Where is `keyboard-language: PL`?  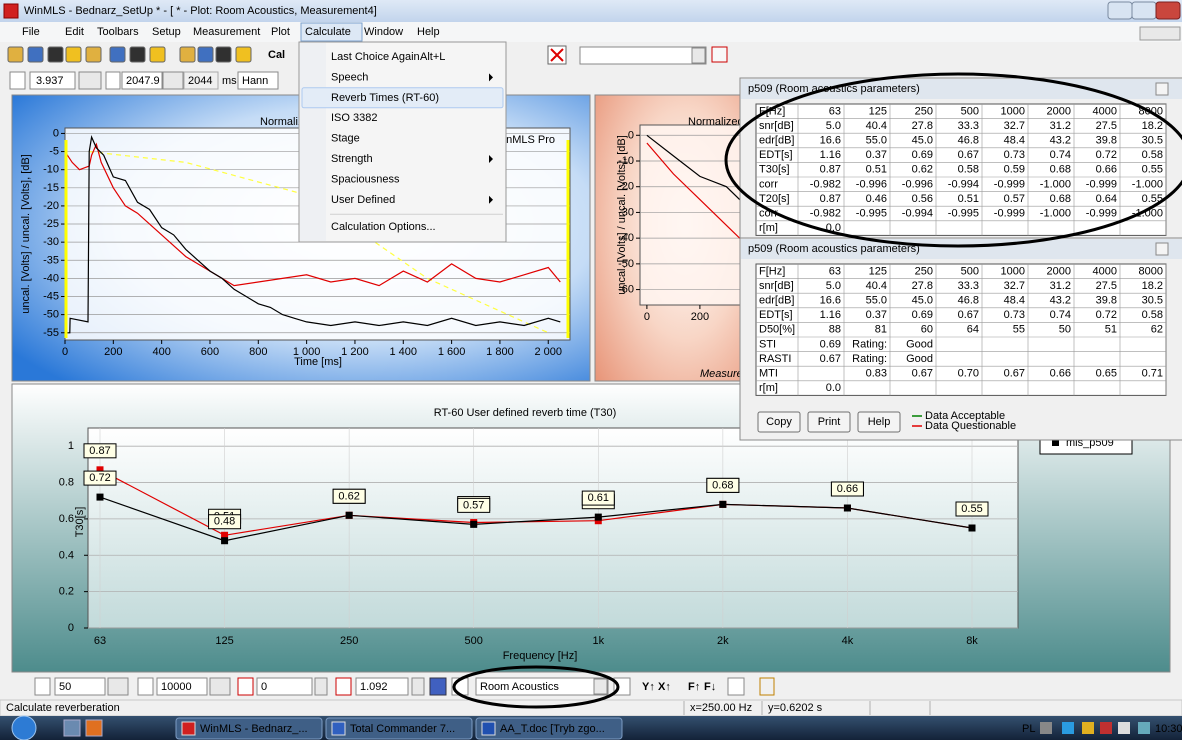
keyboard-language: PL is located at coordinates (1028, 729).